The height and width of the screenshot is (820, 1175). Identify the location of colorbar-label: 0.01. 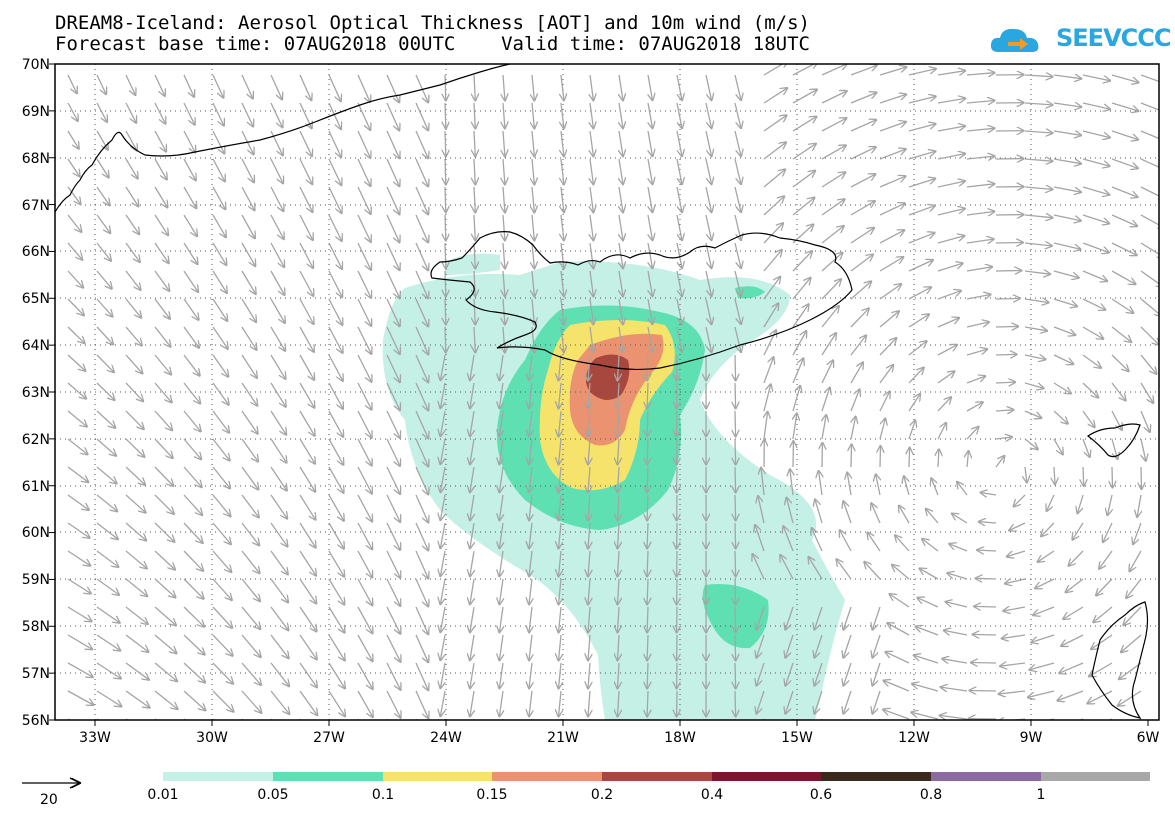
(162, 795).